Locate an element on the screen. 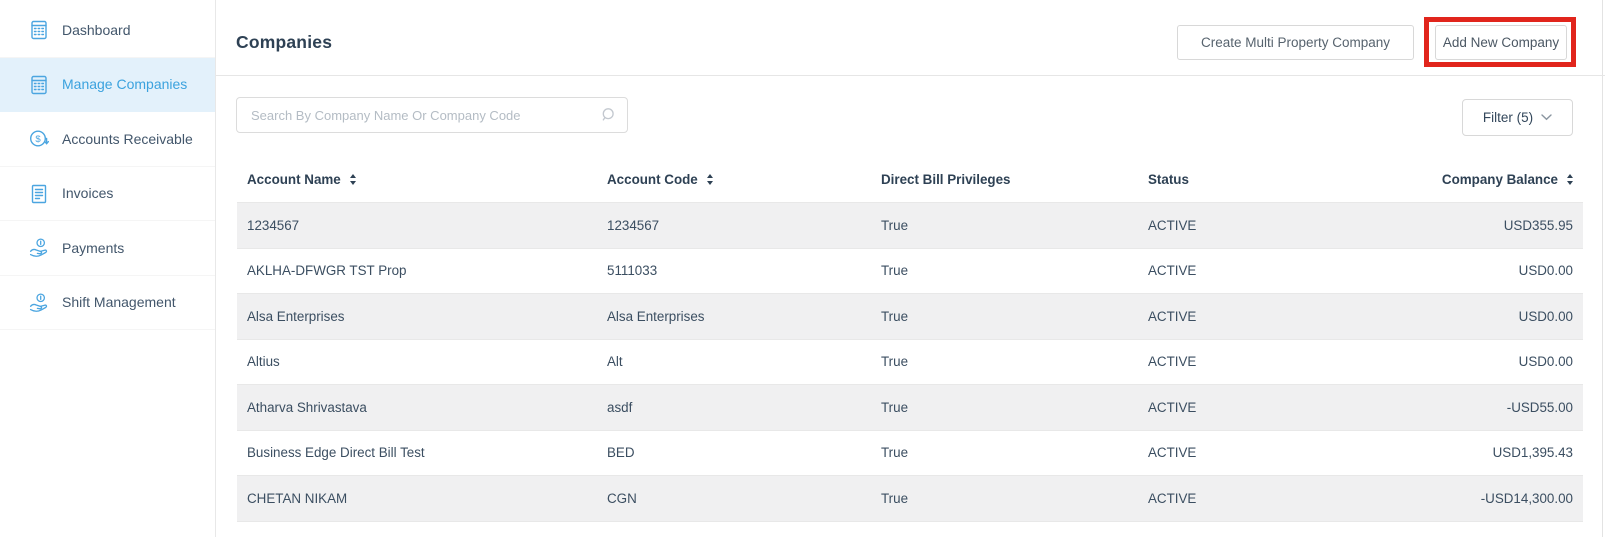 This screenshot has height=537, width=1605. filter-label: Filter (5) is located at coordinates (1508, 117).